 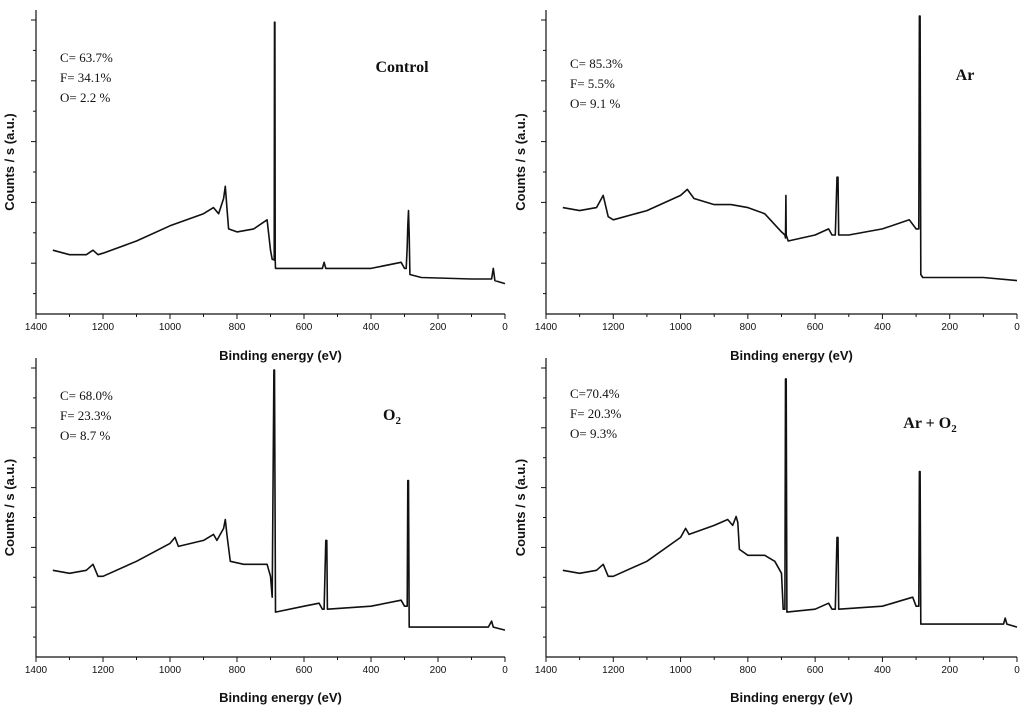 I want to click on composition-annotation: O= 9.1 %, so click(x=595, y=103).